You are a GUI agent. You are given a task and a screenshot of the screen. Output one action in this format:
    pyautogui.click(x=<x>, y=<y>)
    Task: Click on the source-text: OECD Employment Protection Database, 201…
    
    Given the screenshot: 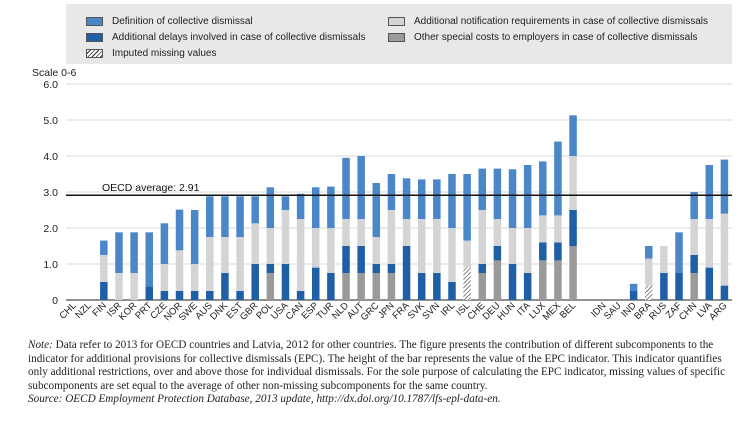 What is the action you would take?
    pyautogui.click(x=283, y=399)
    